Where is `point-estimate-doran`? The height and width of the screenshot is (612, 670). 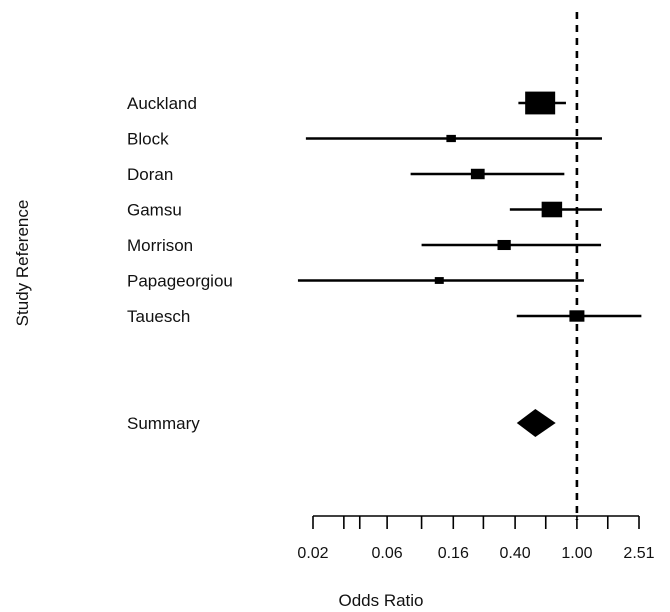
point-estimate-doran is located at coordinates (477, 174).